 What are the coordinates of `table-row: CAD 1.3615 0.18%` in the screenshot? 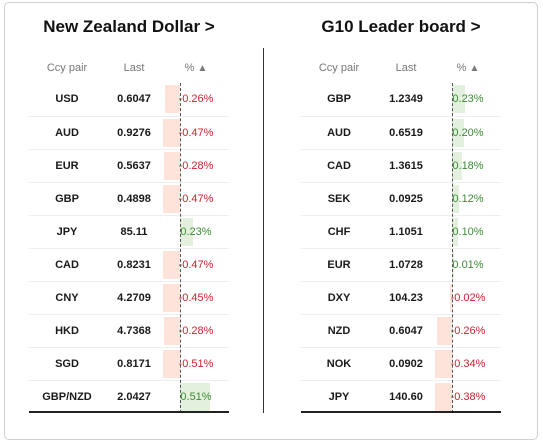 It's located at (401, 165).